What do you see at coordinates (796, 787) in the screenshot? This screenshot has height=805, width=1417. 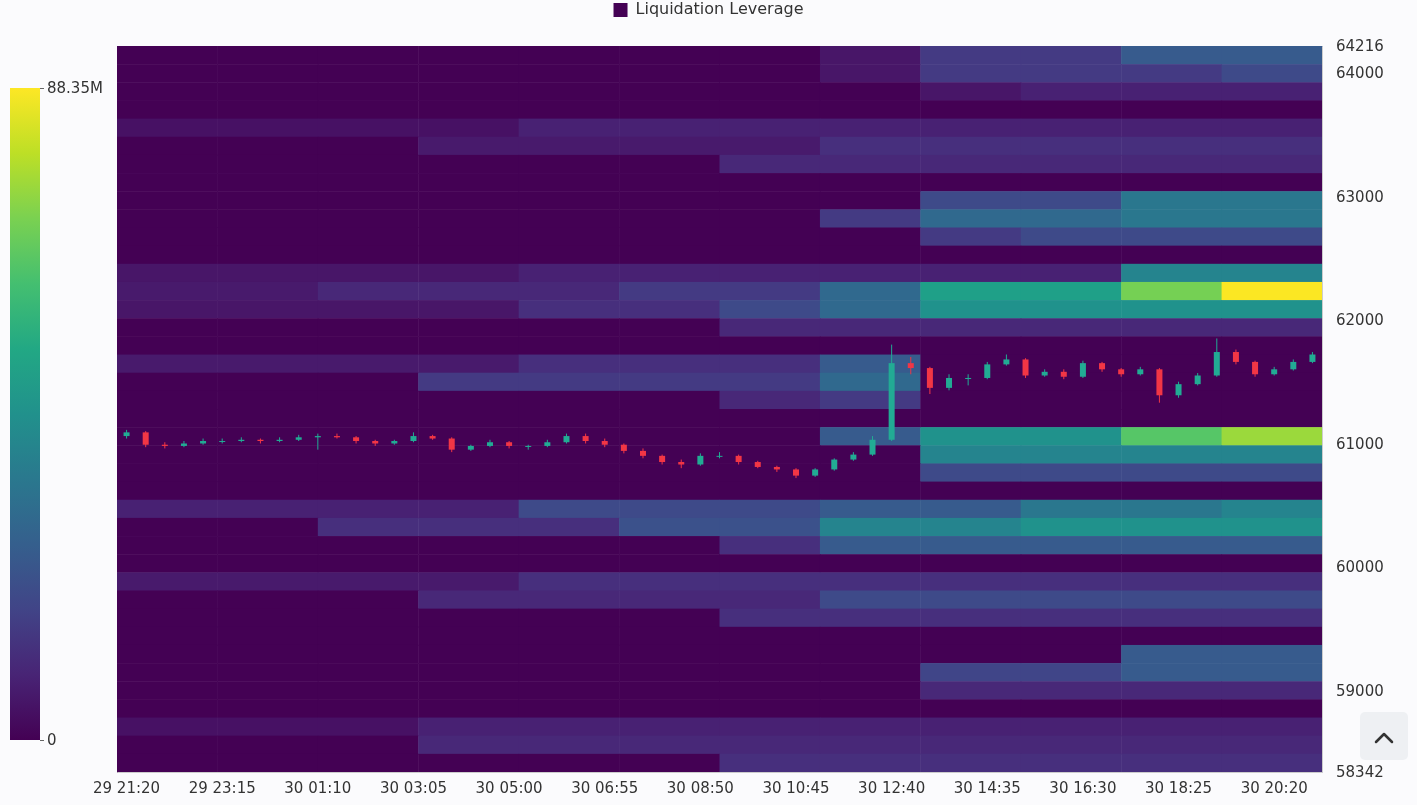 I see `x-tick-label: 30 10:45` at bounding box center [796, 787].